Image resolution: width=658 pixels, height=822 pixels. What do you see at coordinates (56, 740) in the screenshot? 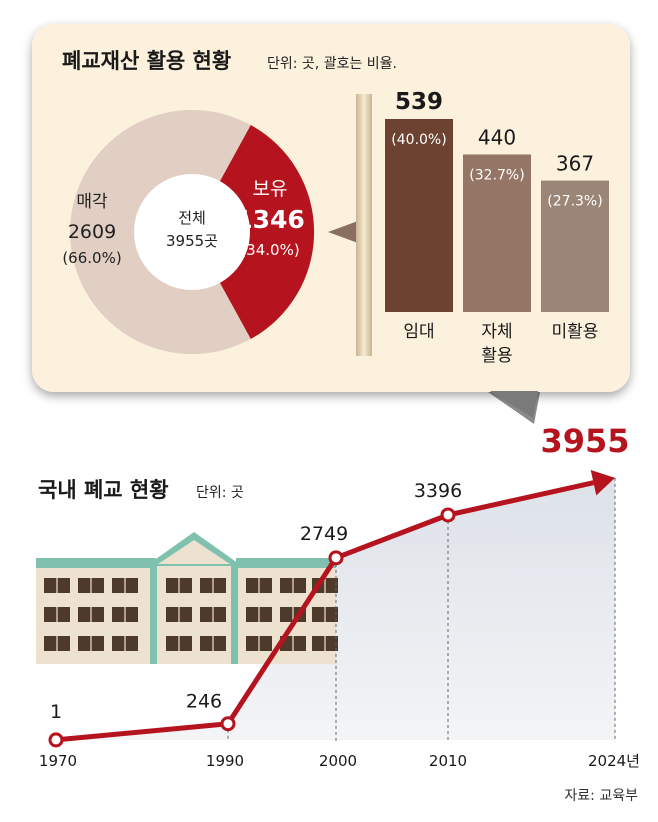
I see `line-point-1970` at bounding box center [56, 740].